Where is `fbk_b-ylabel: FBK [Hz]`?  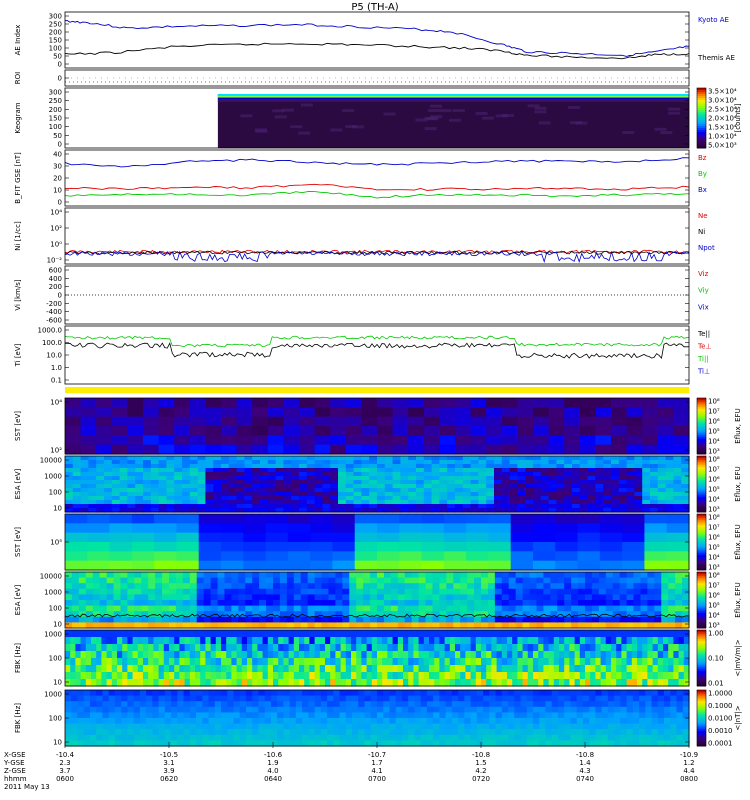 fbk_b-ylabel: FBK [Hz] is located at coordinates (18, 718).